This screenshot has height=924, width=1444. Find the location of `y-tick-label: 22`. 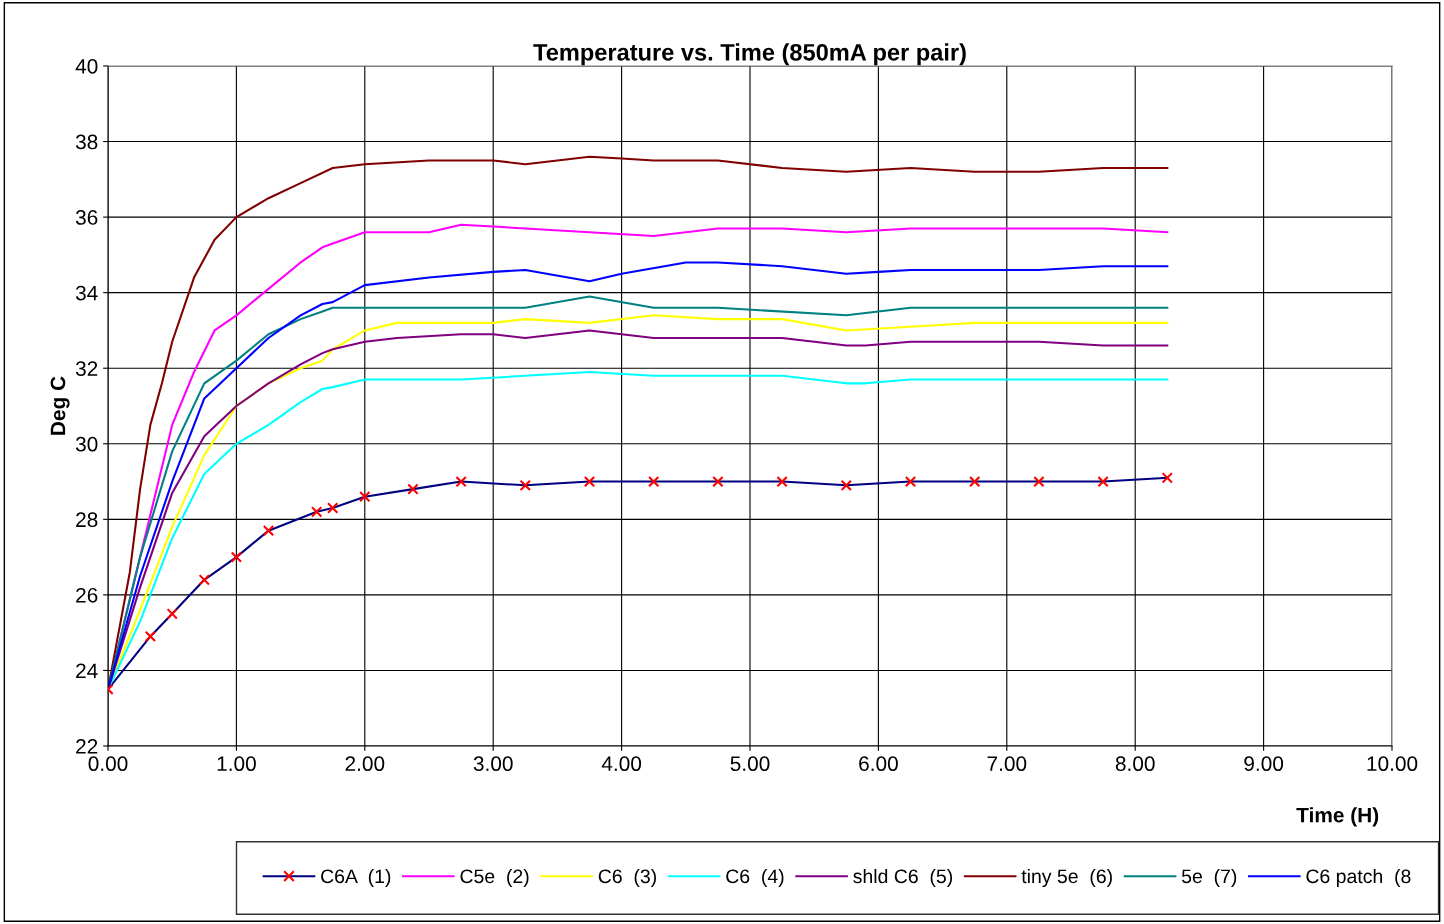

y-tick-label: 22 is located at coordinates (87, 746).